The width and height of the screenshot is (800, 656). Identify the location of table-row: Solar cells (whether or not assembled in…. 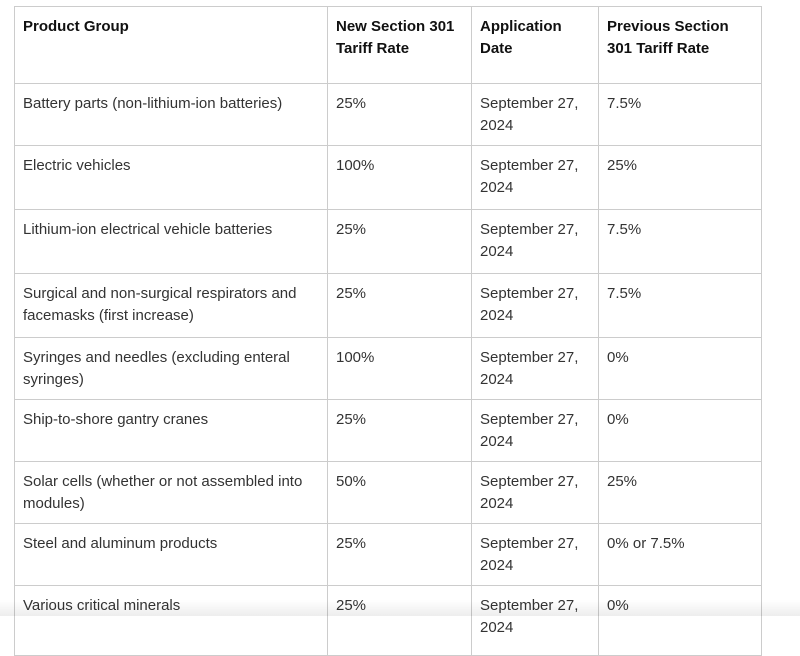
(388, 492).